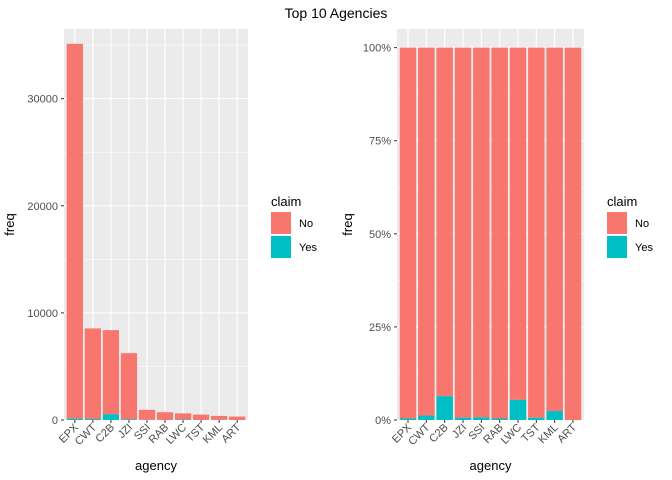 Image resolution: width=672 pixels, height=480 pixels. Describe the element at coordinates (377, 49) in the screenshot. I see `y-tick-label: 100%` at that location.